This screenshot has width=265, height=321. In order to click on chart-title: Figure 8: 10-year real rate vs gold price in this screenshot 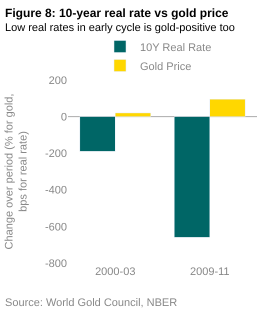, I will do `click(117, 13)`.